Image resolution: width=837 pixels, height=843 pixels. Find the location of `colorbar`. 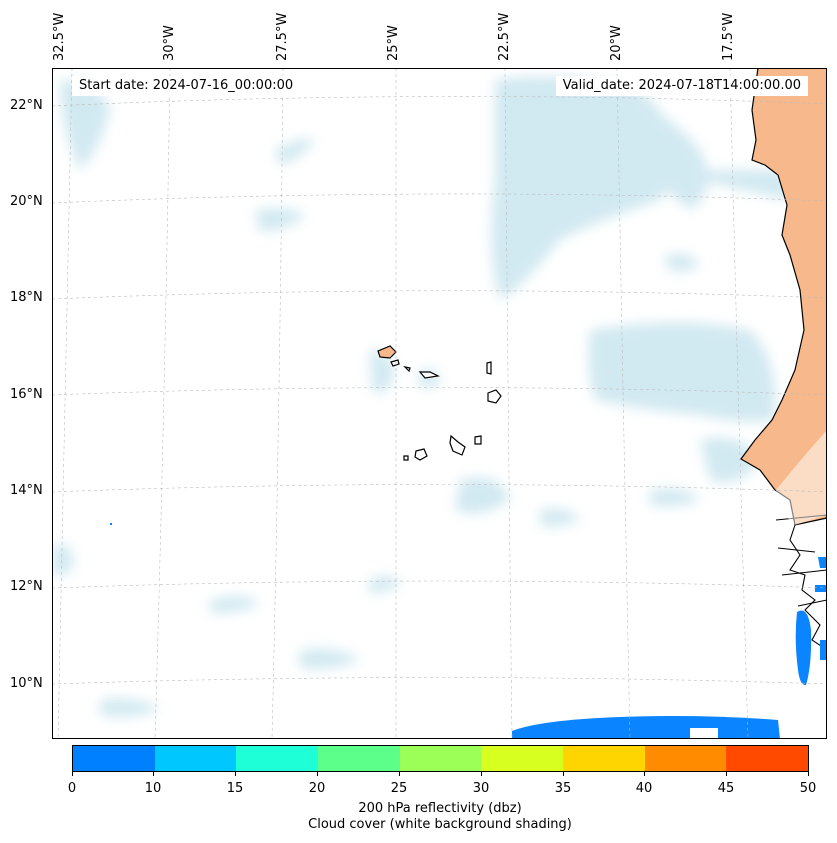

colorbar is located at coordinates (440, 758).